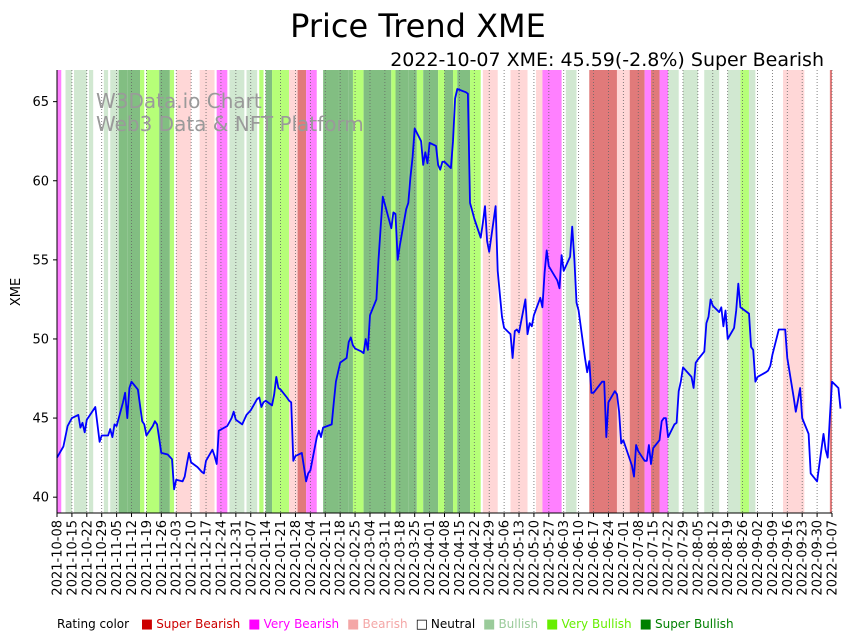 This screenshot has width=848, height=641. Describe the element at coordinates (743, 558) in the screenshot. I see `x-tick-label: 2022-08-26` at that location.